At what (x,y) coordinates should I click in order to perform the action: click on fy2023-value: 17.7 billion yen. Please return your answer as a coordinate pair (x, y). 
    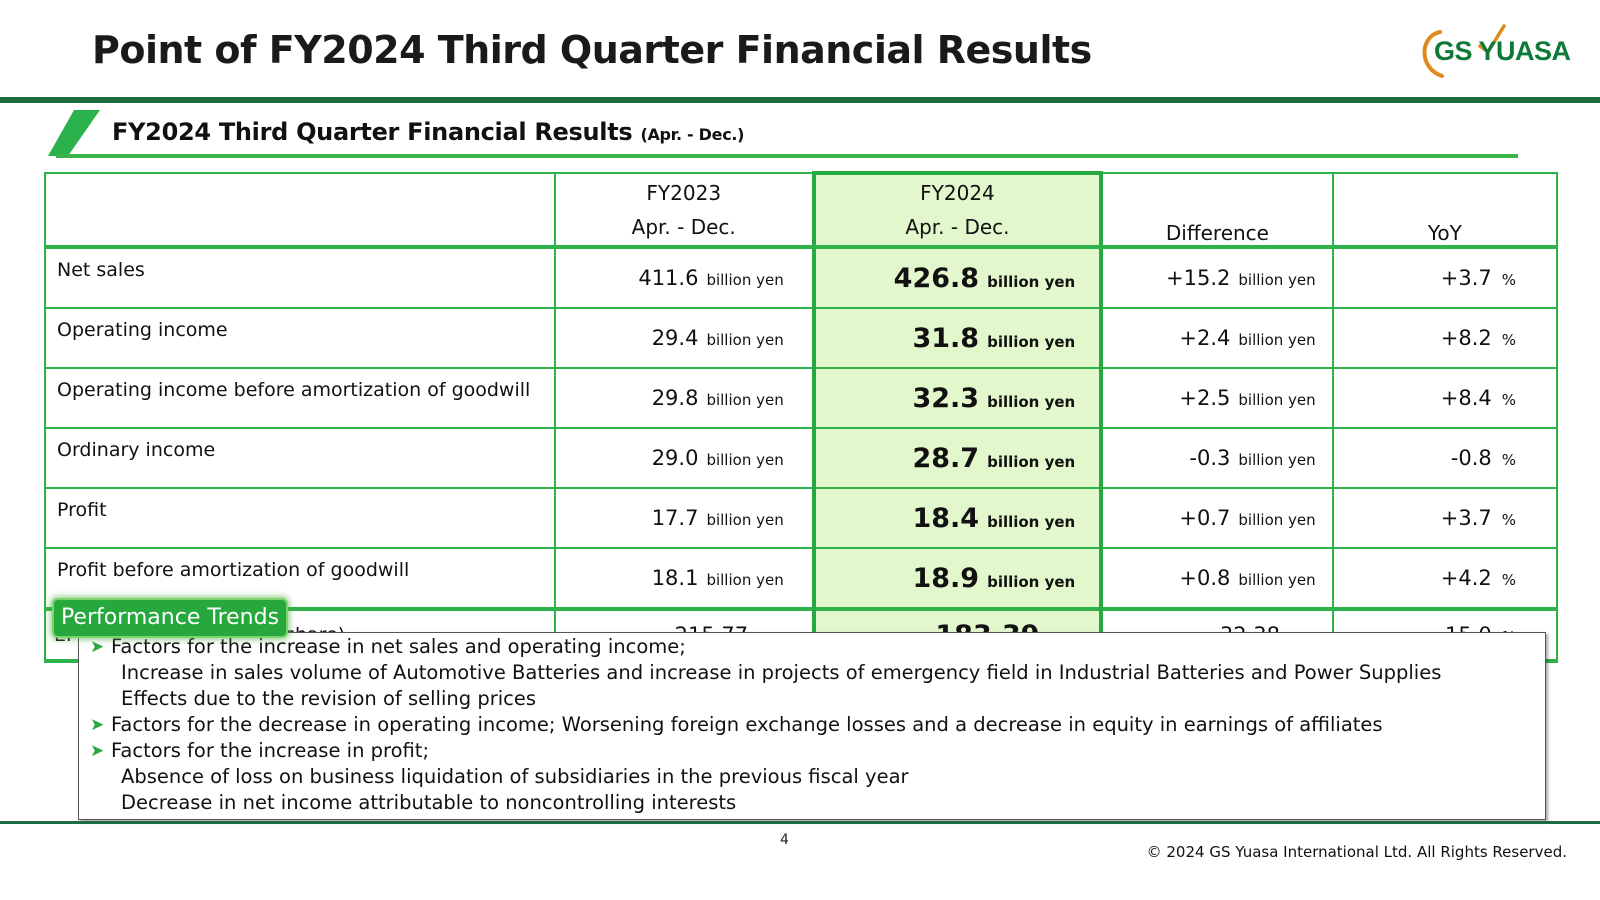
    Looking at the image, I should click on (684, 518).